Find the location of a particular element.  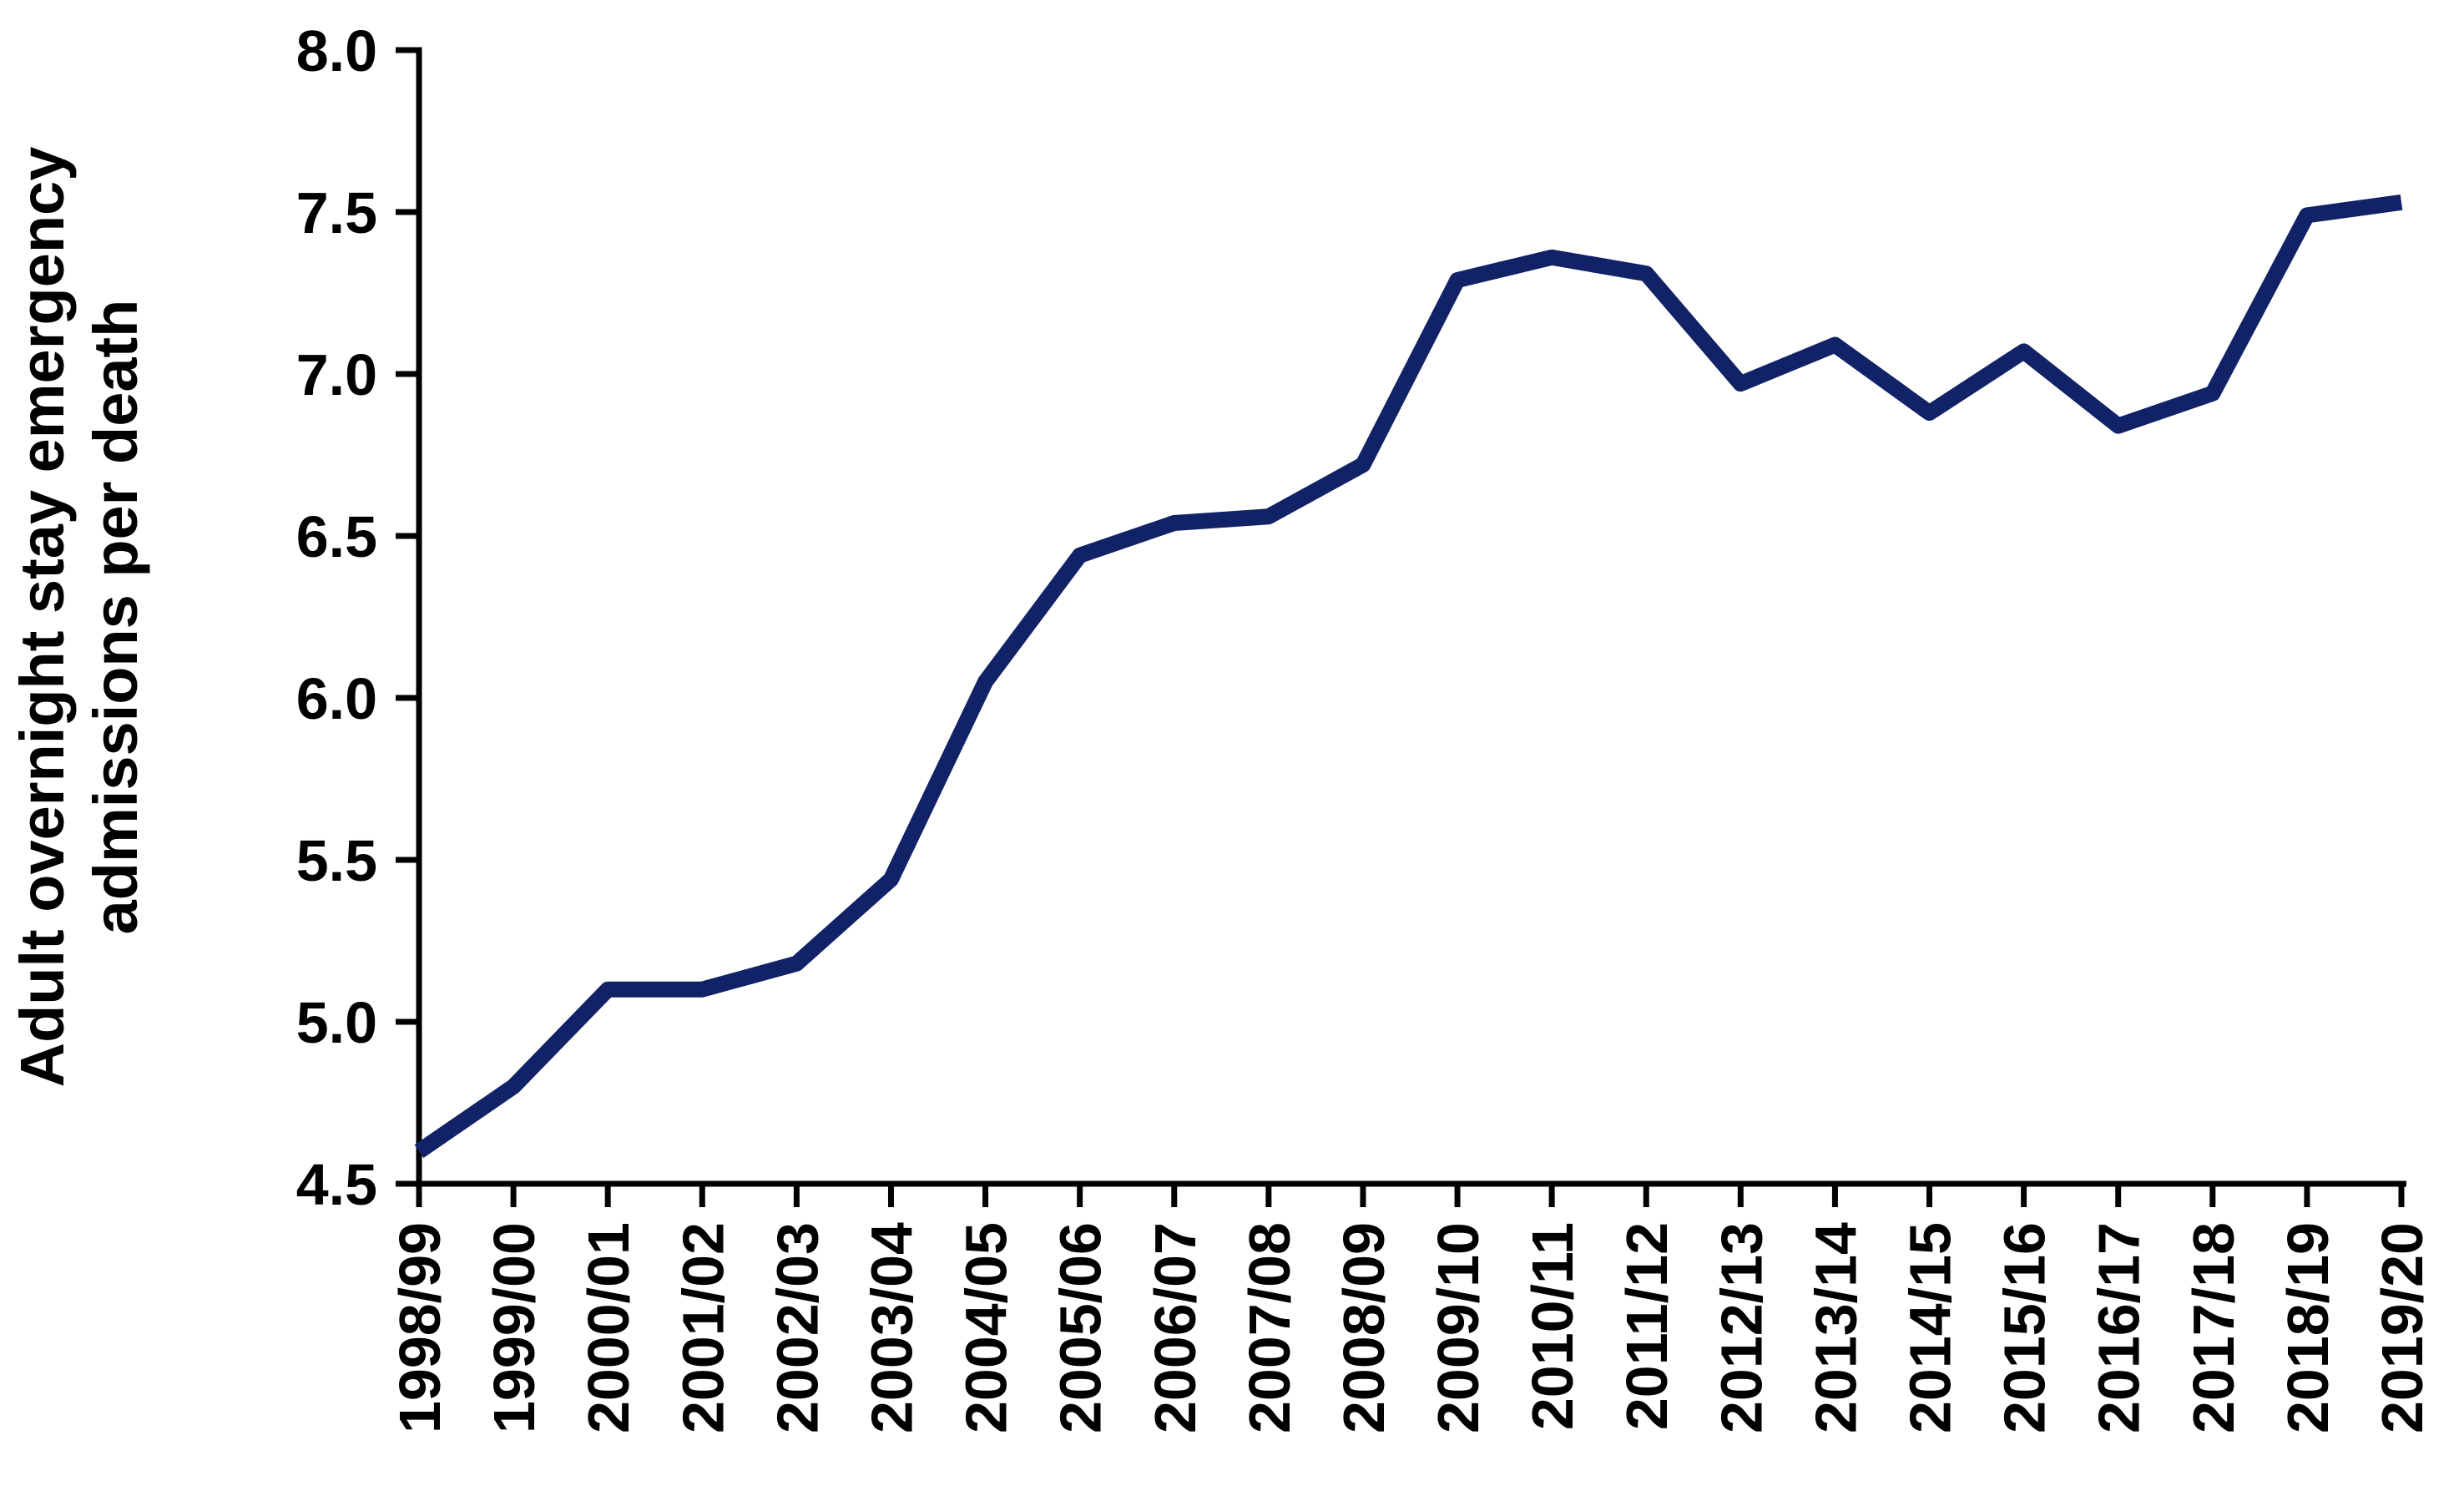

x-tick-label: 2016/17 is located at coordinates (2119, 1327).